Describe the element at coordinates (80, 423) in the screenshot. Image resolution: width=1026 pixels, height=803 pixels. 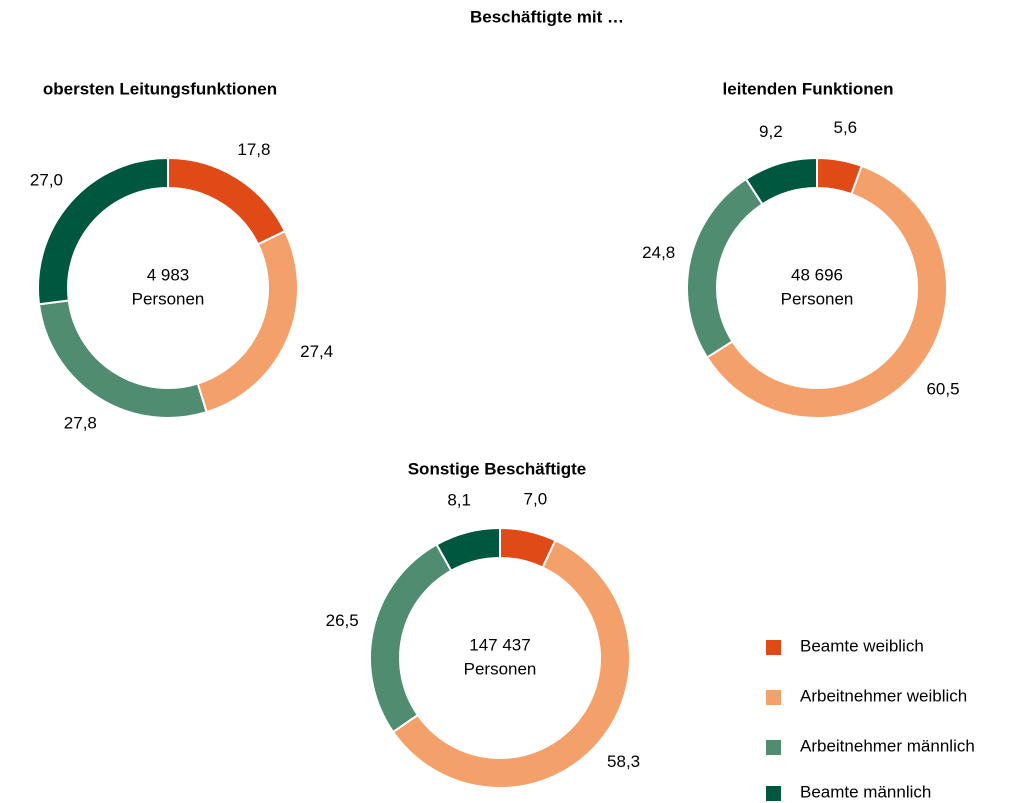
I see `value-label: 27,8` at that location.